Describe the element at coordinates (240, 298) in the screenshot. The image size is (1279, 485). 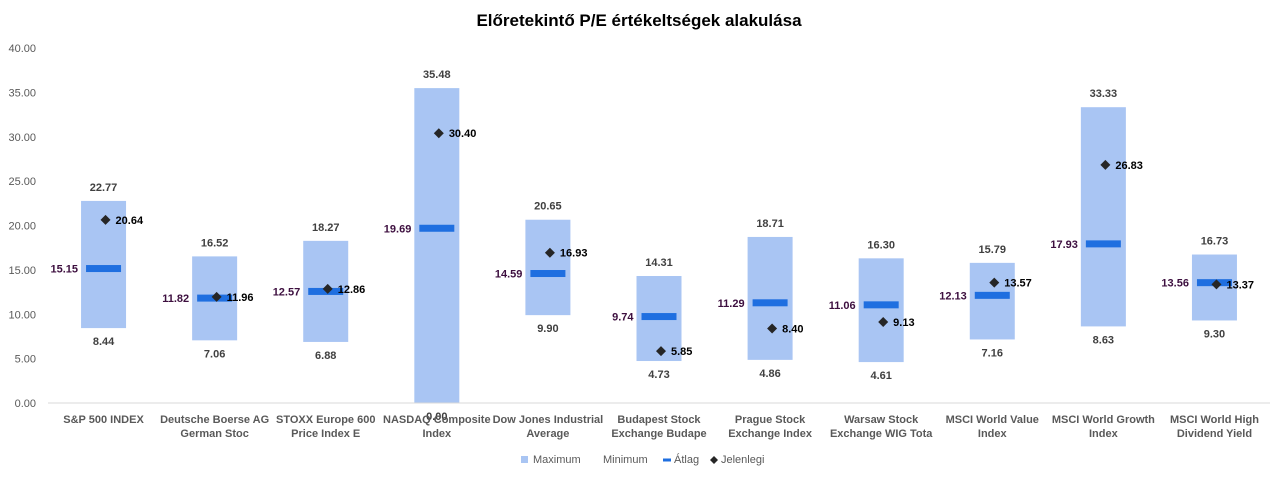
I see `current-label: 11.96` at that location.